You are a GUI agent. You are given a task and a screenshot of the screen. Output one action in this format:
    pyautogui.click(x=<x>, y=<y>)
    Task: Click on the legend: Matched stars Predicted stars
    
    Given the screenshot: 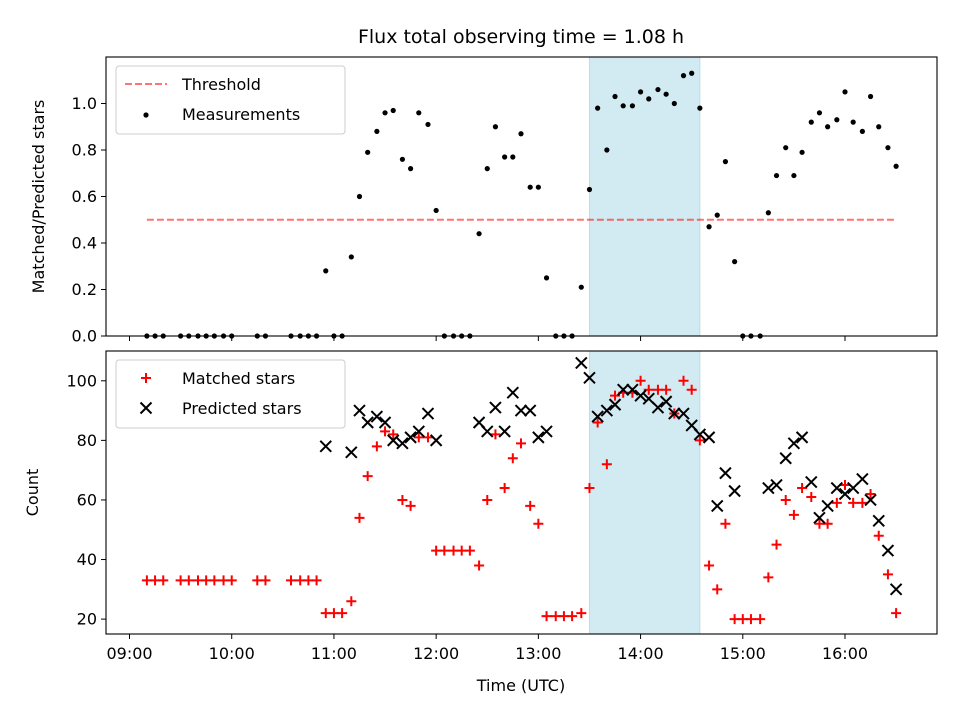 What is the action you would take?
    pyautogui.click(x=230, y=394)
    